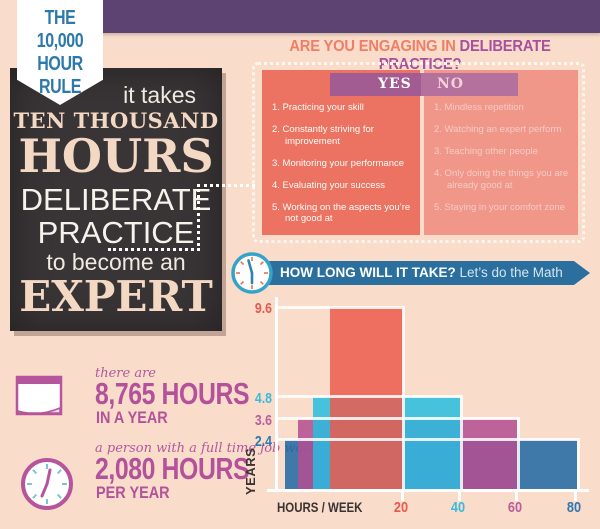  I want to click on chart-x-label-40: 40, so click(458, 507).